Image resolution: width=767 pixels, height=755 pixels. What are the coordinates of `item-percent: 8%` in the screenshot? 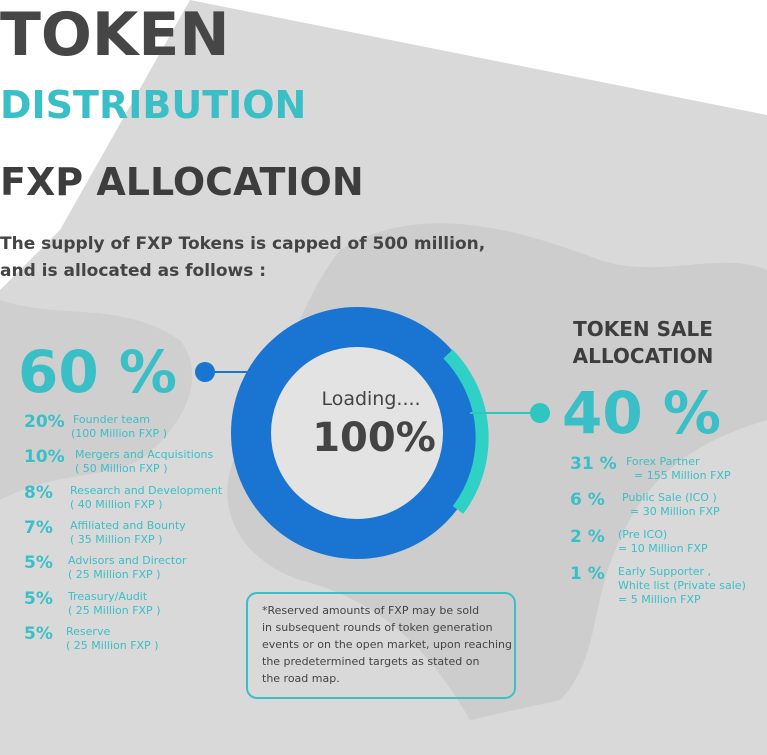 It's located at (38, 493).